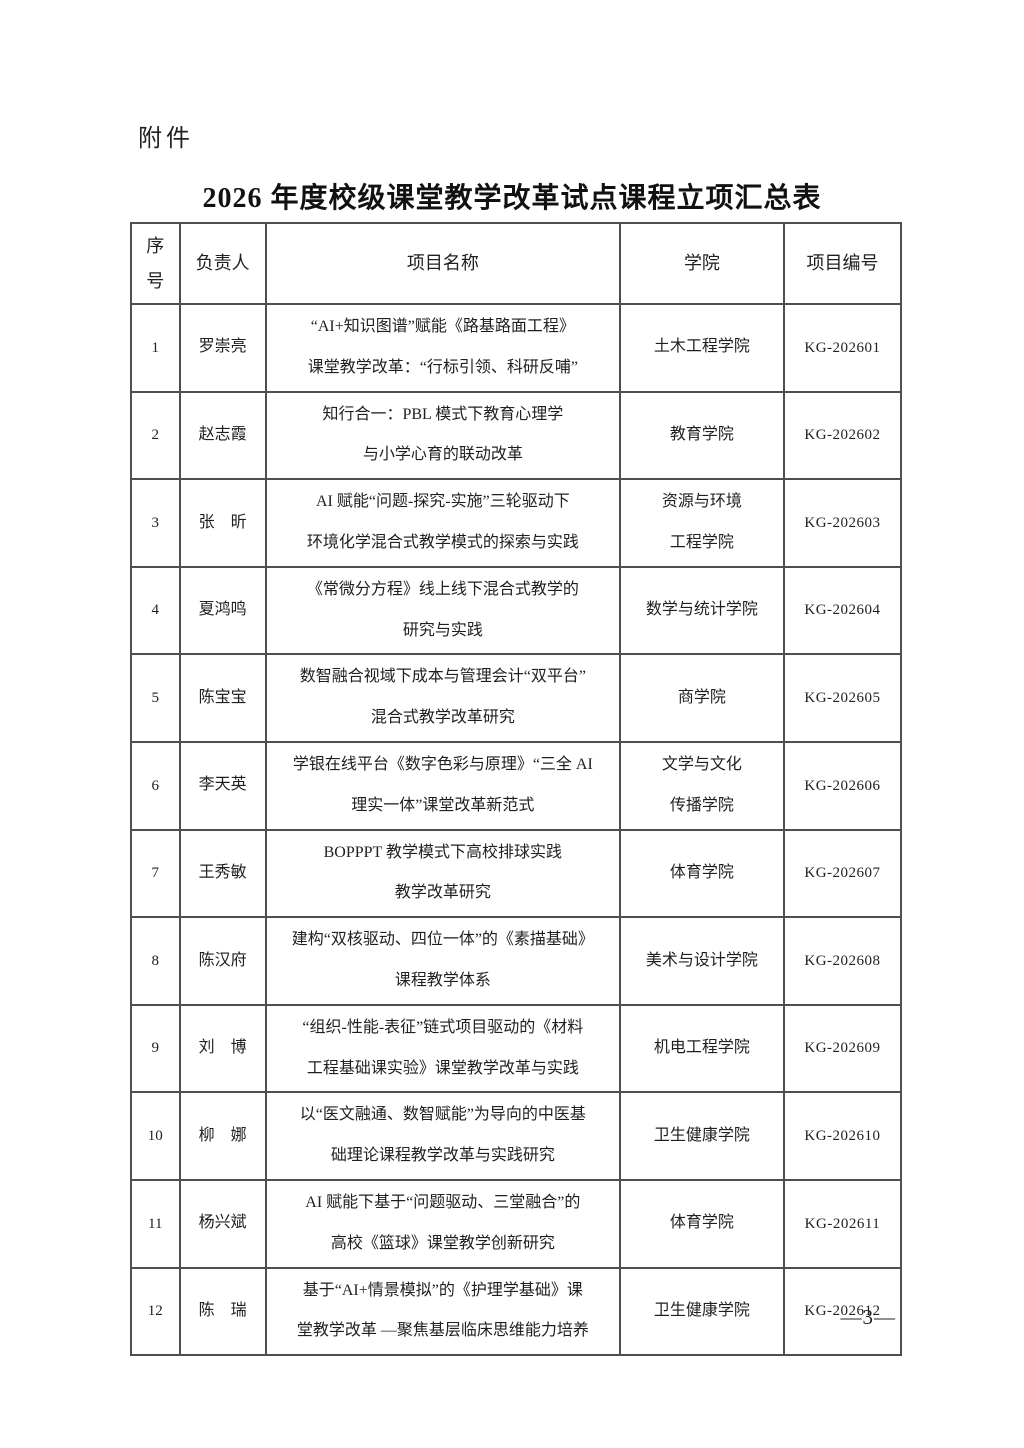 The height and width of the screenshot is (1448, 1024). Describe the element at coordinates (155, 610) in the screenshot. I see `cell-no: 4` at that location.